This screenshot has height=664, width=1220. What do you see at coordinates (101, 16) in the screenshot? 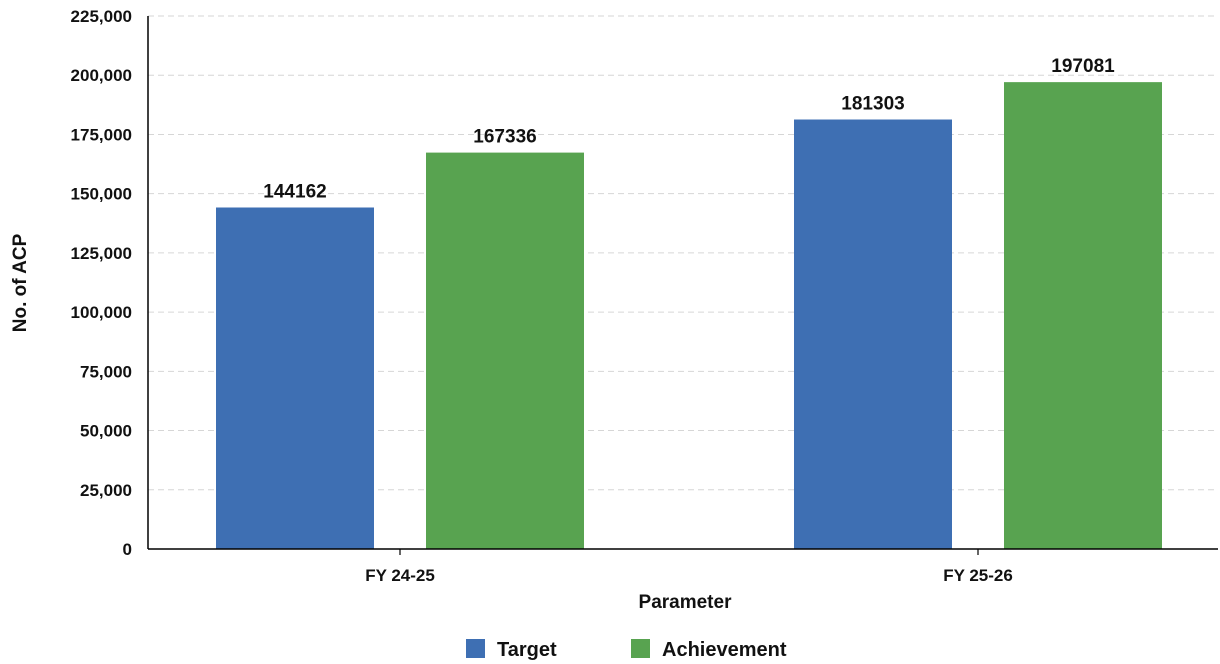
I see `y-tick-label: 225,000` at bounding box center [101, 16].